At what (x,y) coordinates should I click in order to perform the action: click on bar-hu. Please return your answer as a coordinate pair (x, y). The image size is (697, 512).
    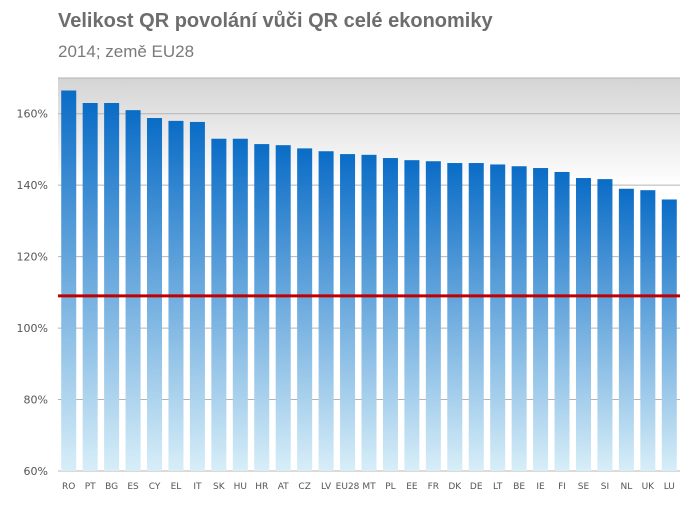
    Looking at the image, I should click on (240, 304).